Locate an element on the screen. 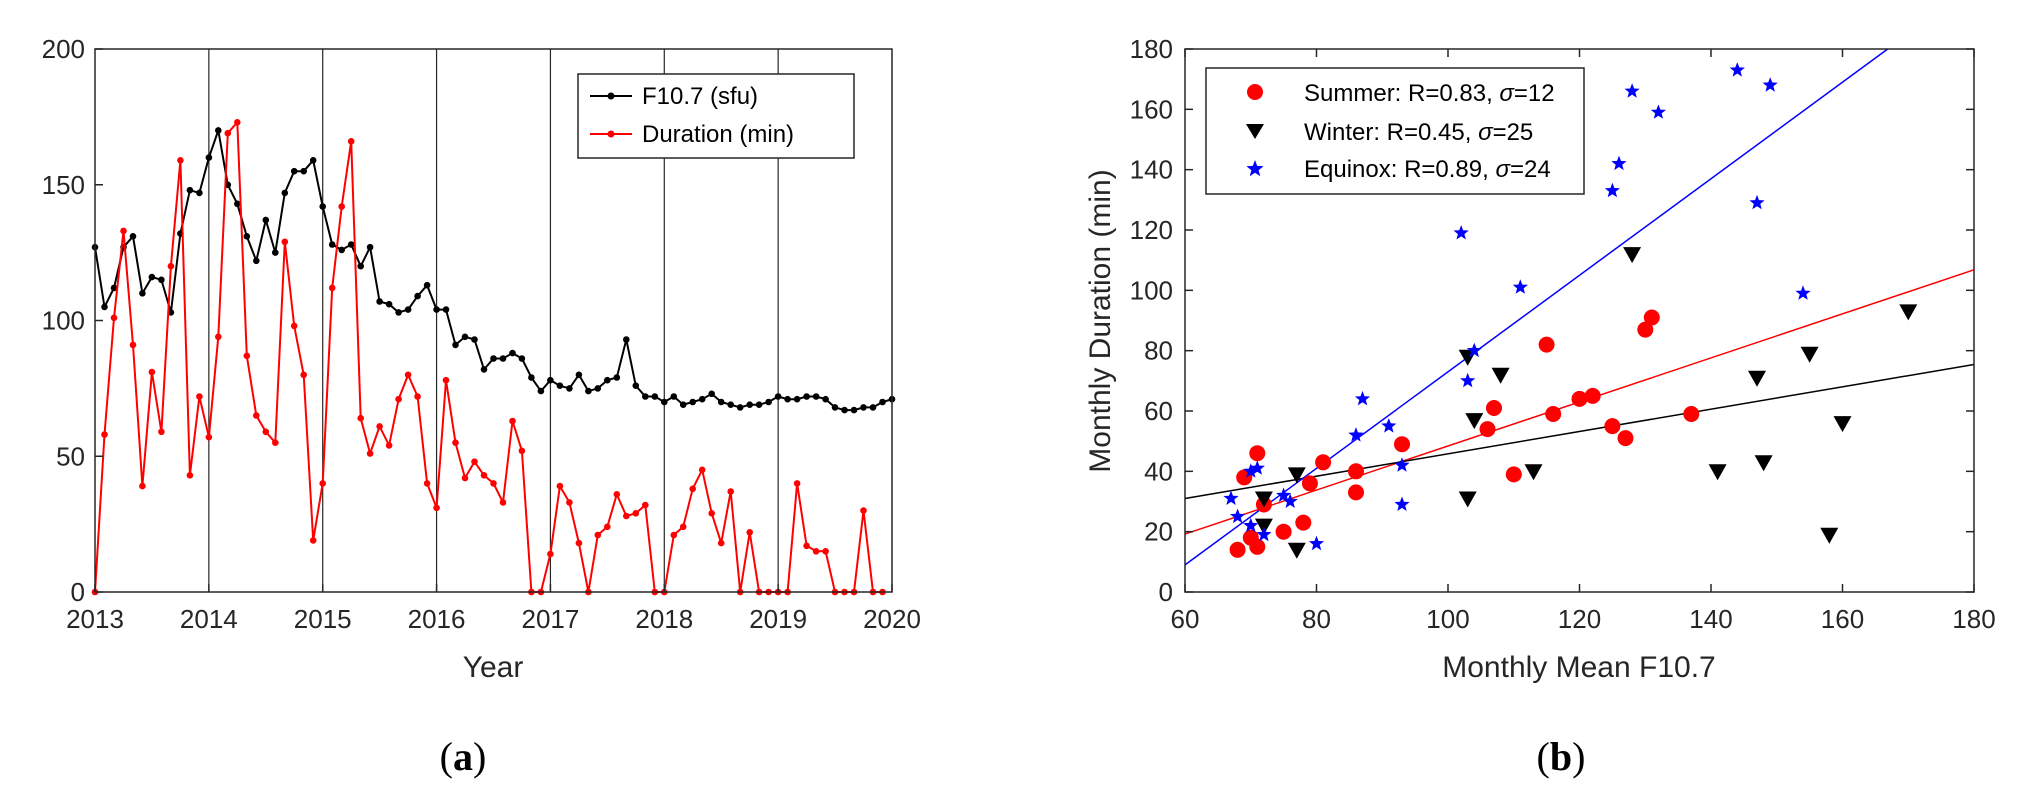 This screenshot has width=2028, height=801. chart-b-legend-box is located at coordinates (1395, 131).